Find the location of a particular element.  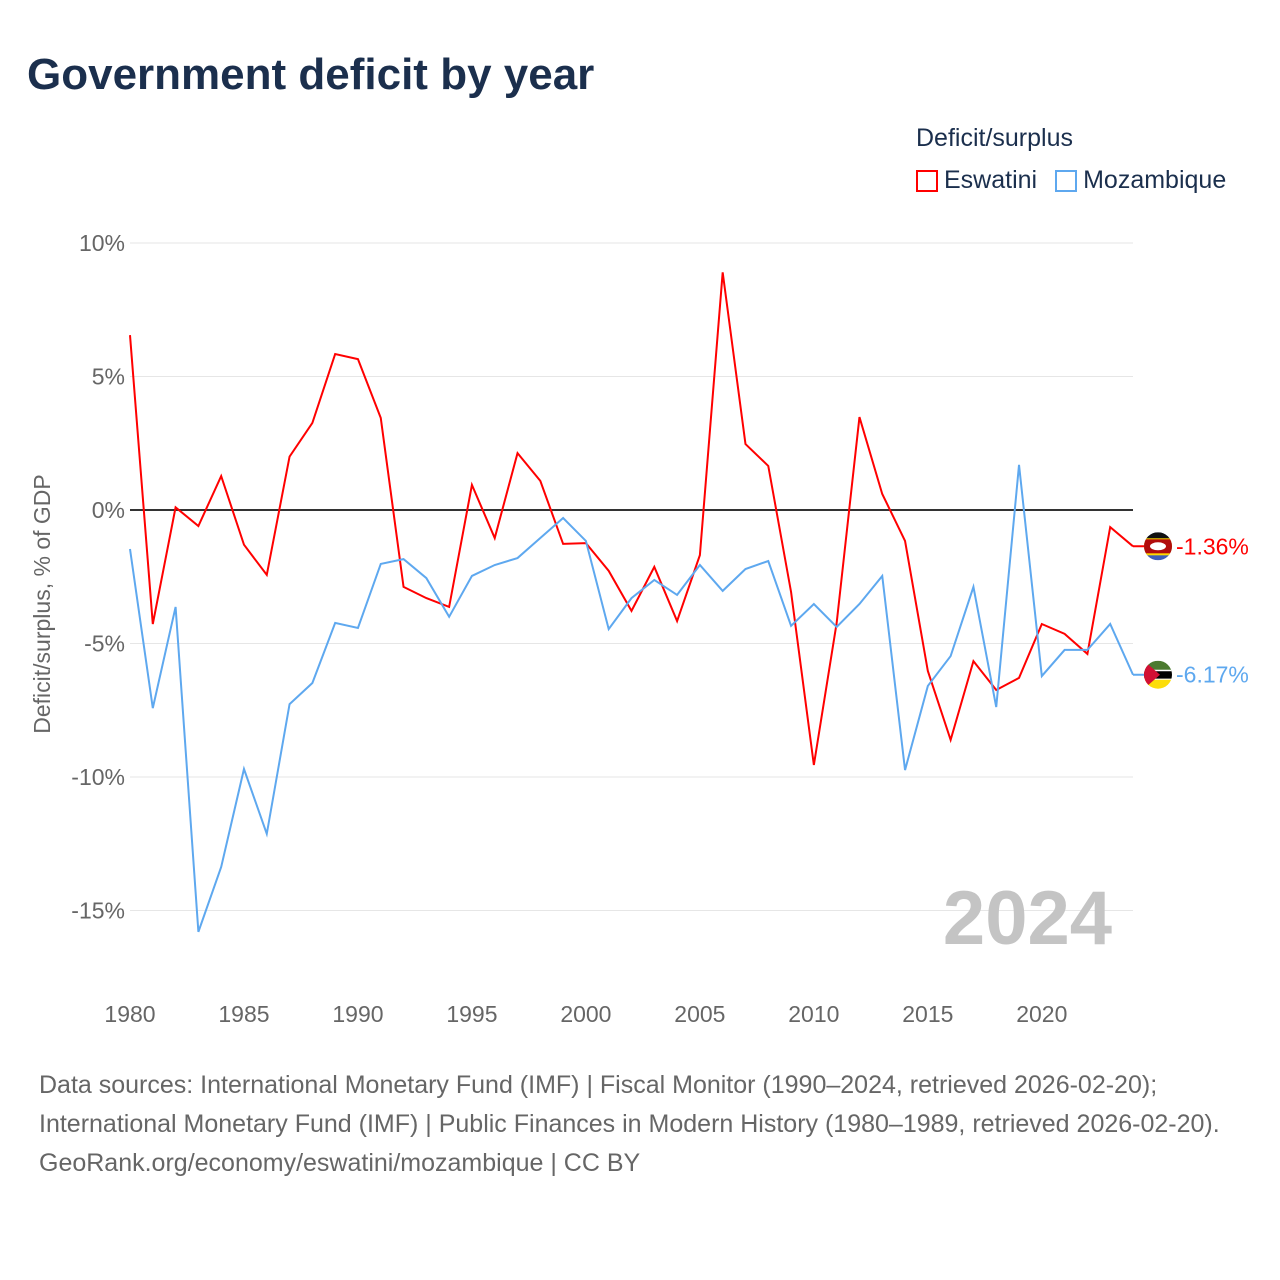

x-tick-label: 2000 is located at coordinates (585, 1014).